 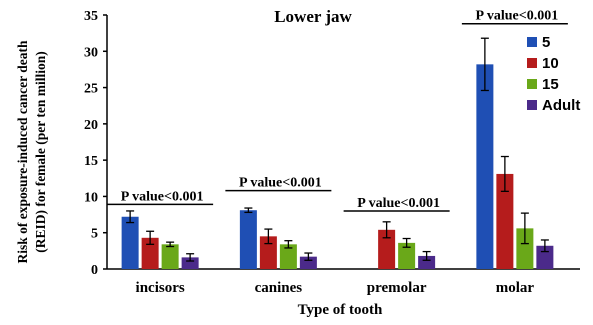 What do you see at coordinates (427, 262) in the screenshot?
I see `bar-premolar-Adult` at bounding box center [427, 262].